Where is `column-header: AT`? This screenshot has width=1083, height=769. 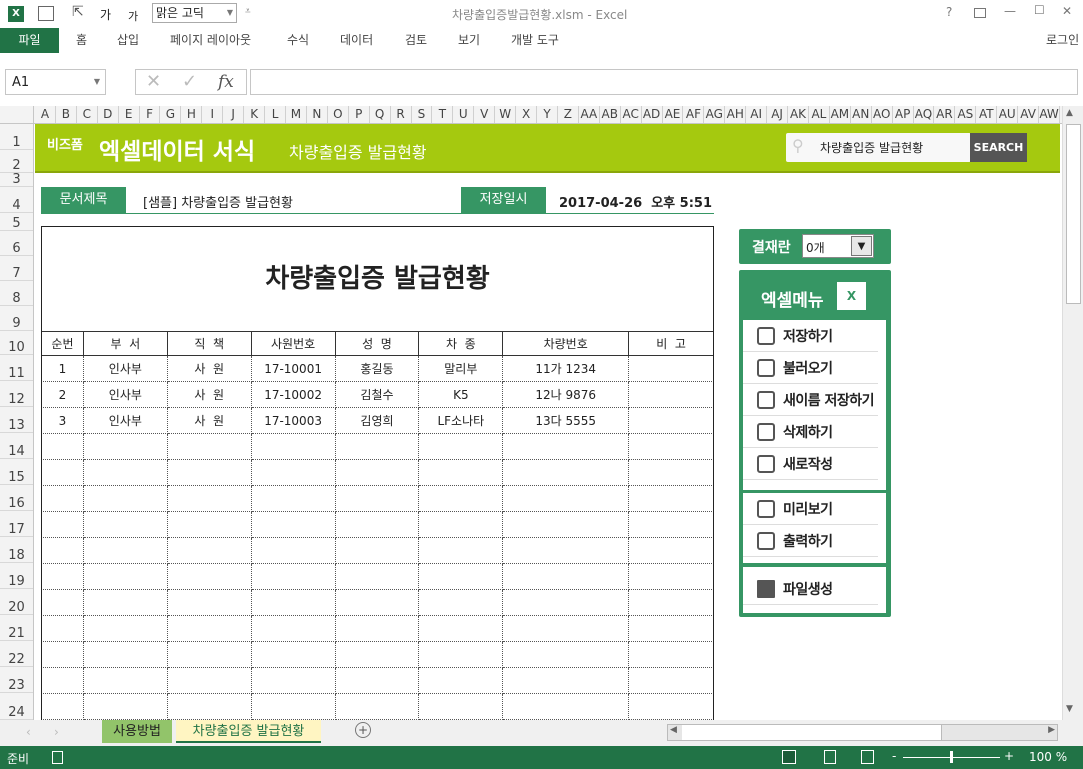
column-header: AT is located at coordinates (987, 114).